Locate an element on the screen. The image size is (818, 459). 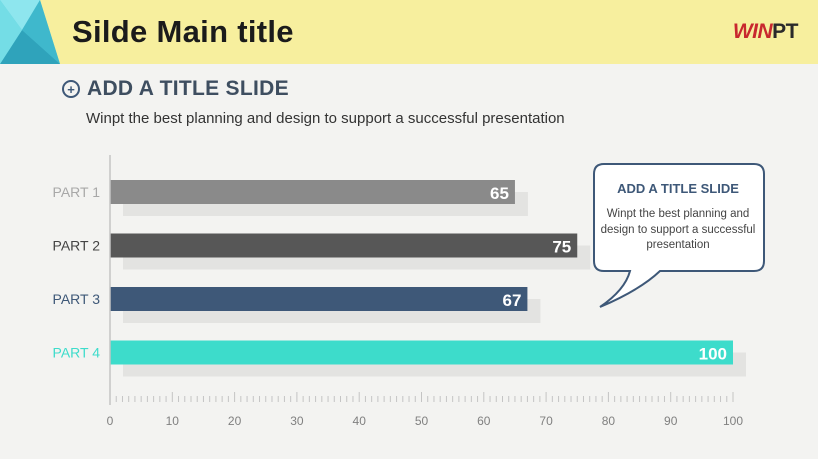
category-label: PART 3 is located at coordinates (77, 299).